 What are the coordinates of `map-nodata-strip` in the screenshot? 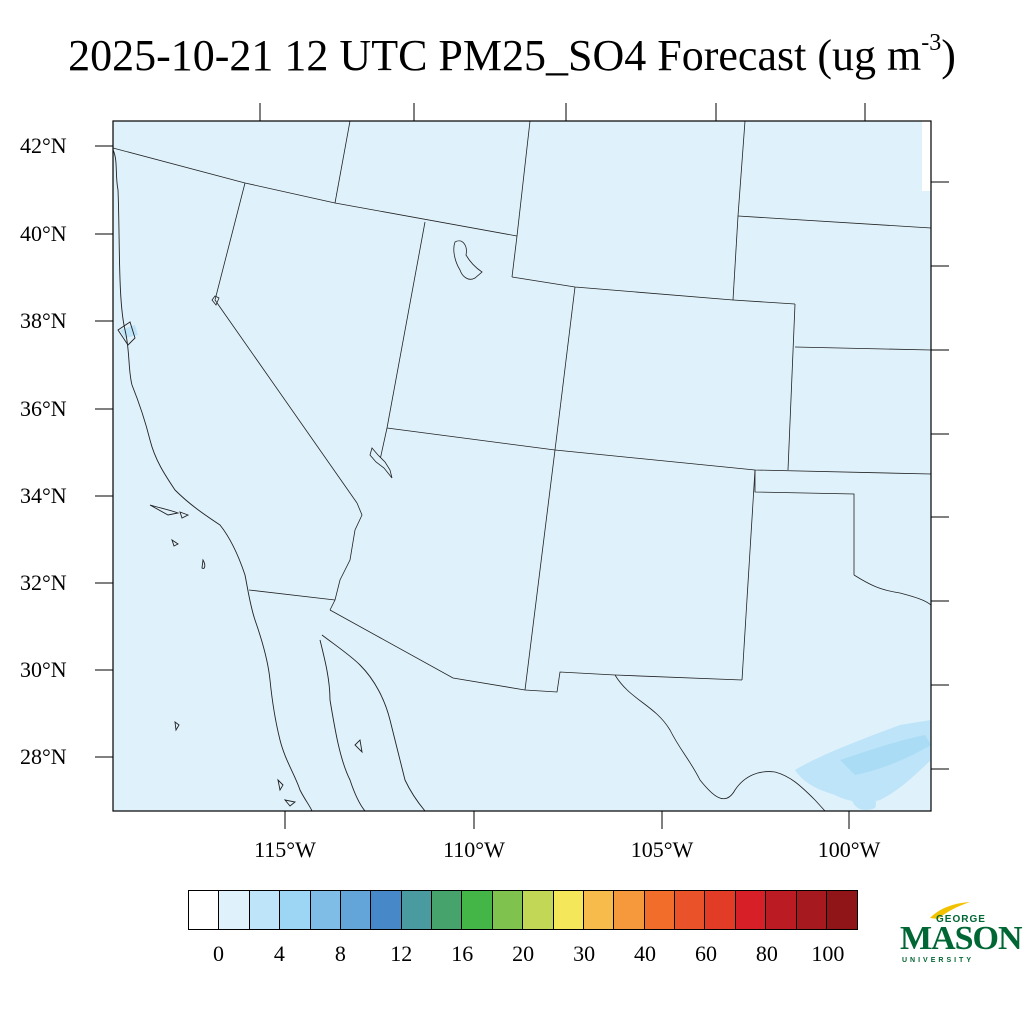 It's located at (926, 156).